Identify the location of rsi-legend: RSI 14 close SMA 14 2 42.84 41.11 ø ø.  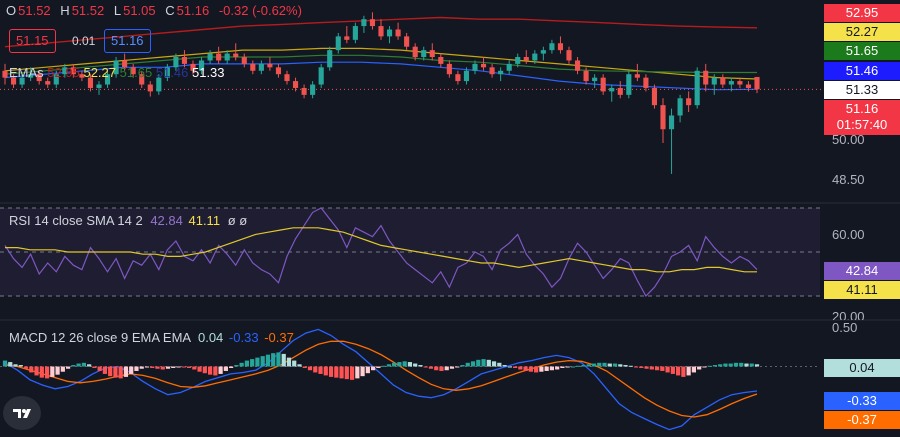
(128, 220).